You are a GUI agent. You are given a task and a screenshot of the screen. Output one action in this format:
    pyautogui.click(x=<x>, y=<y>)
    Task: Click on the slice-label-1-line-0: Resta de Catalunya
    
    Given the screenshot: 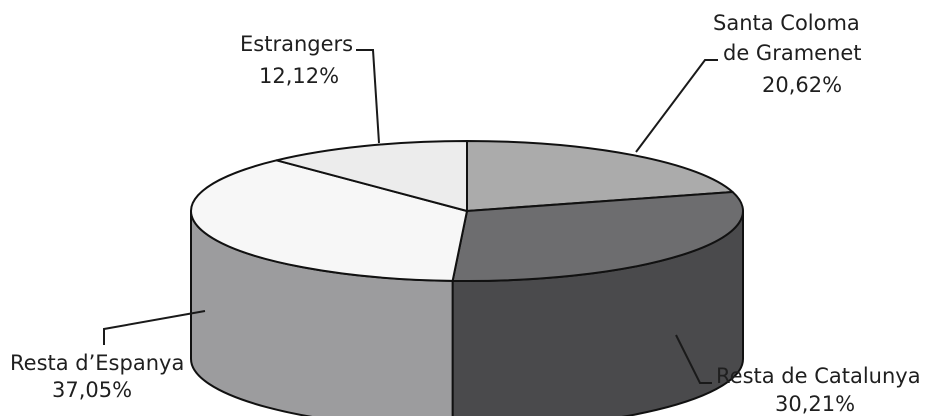 What is the action you would take?
    pyautogui.click(x=818, y=376)
    